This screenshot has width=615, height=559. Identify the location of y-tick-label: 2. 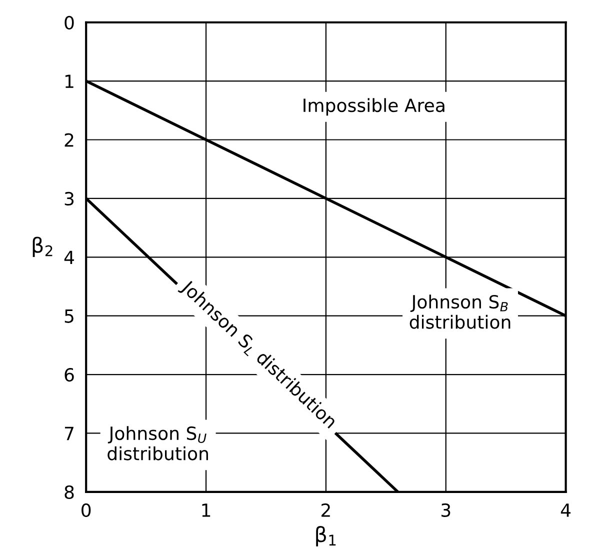
(69, 140).